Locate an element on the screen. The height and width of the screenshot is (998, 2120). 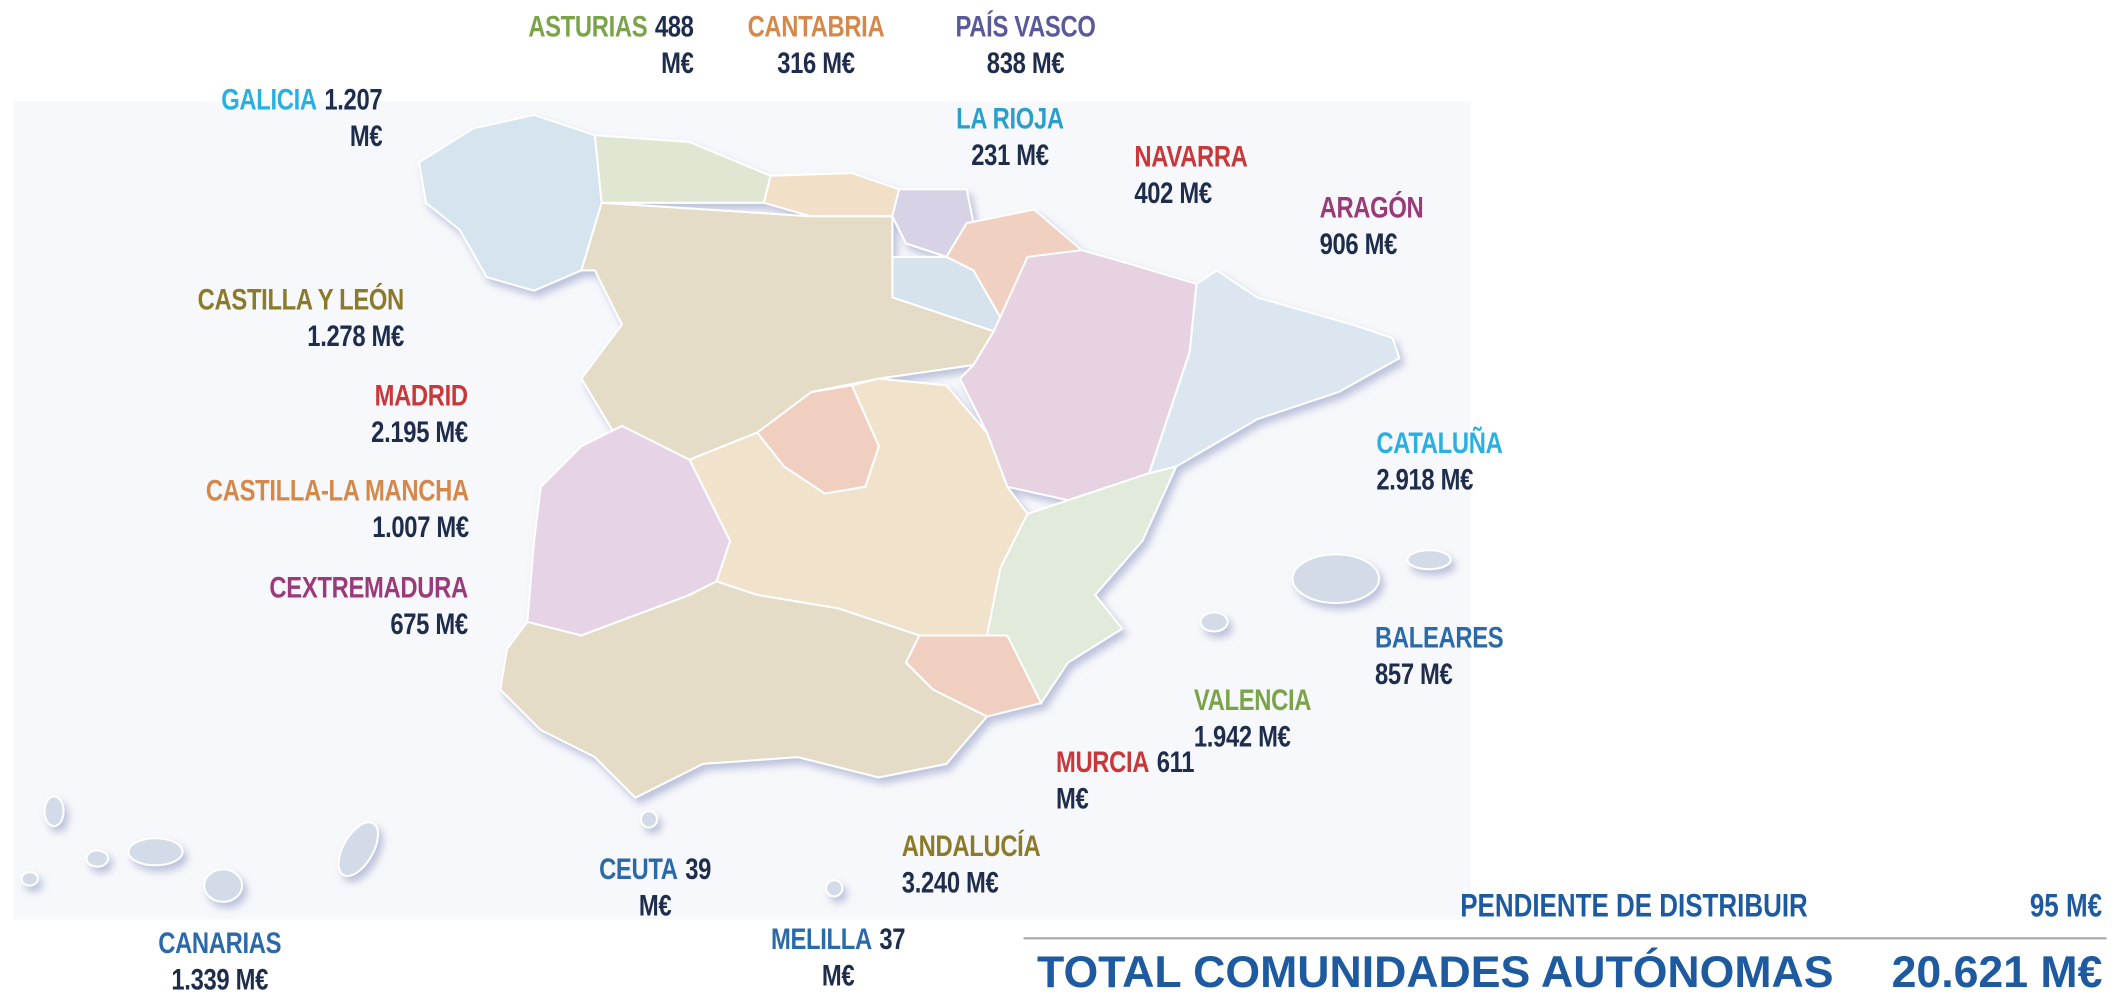
region-name: CEUTA is located at coordinates (637, 868).